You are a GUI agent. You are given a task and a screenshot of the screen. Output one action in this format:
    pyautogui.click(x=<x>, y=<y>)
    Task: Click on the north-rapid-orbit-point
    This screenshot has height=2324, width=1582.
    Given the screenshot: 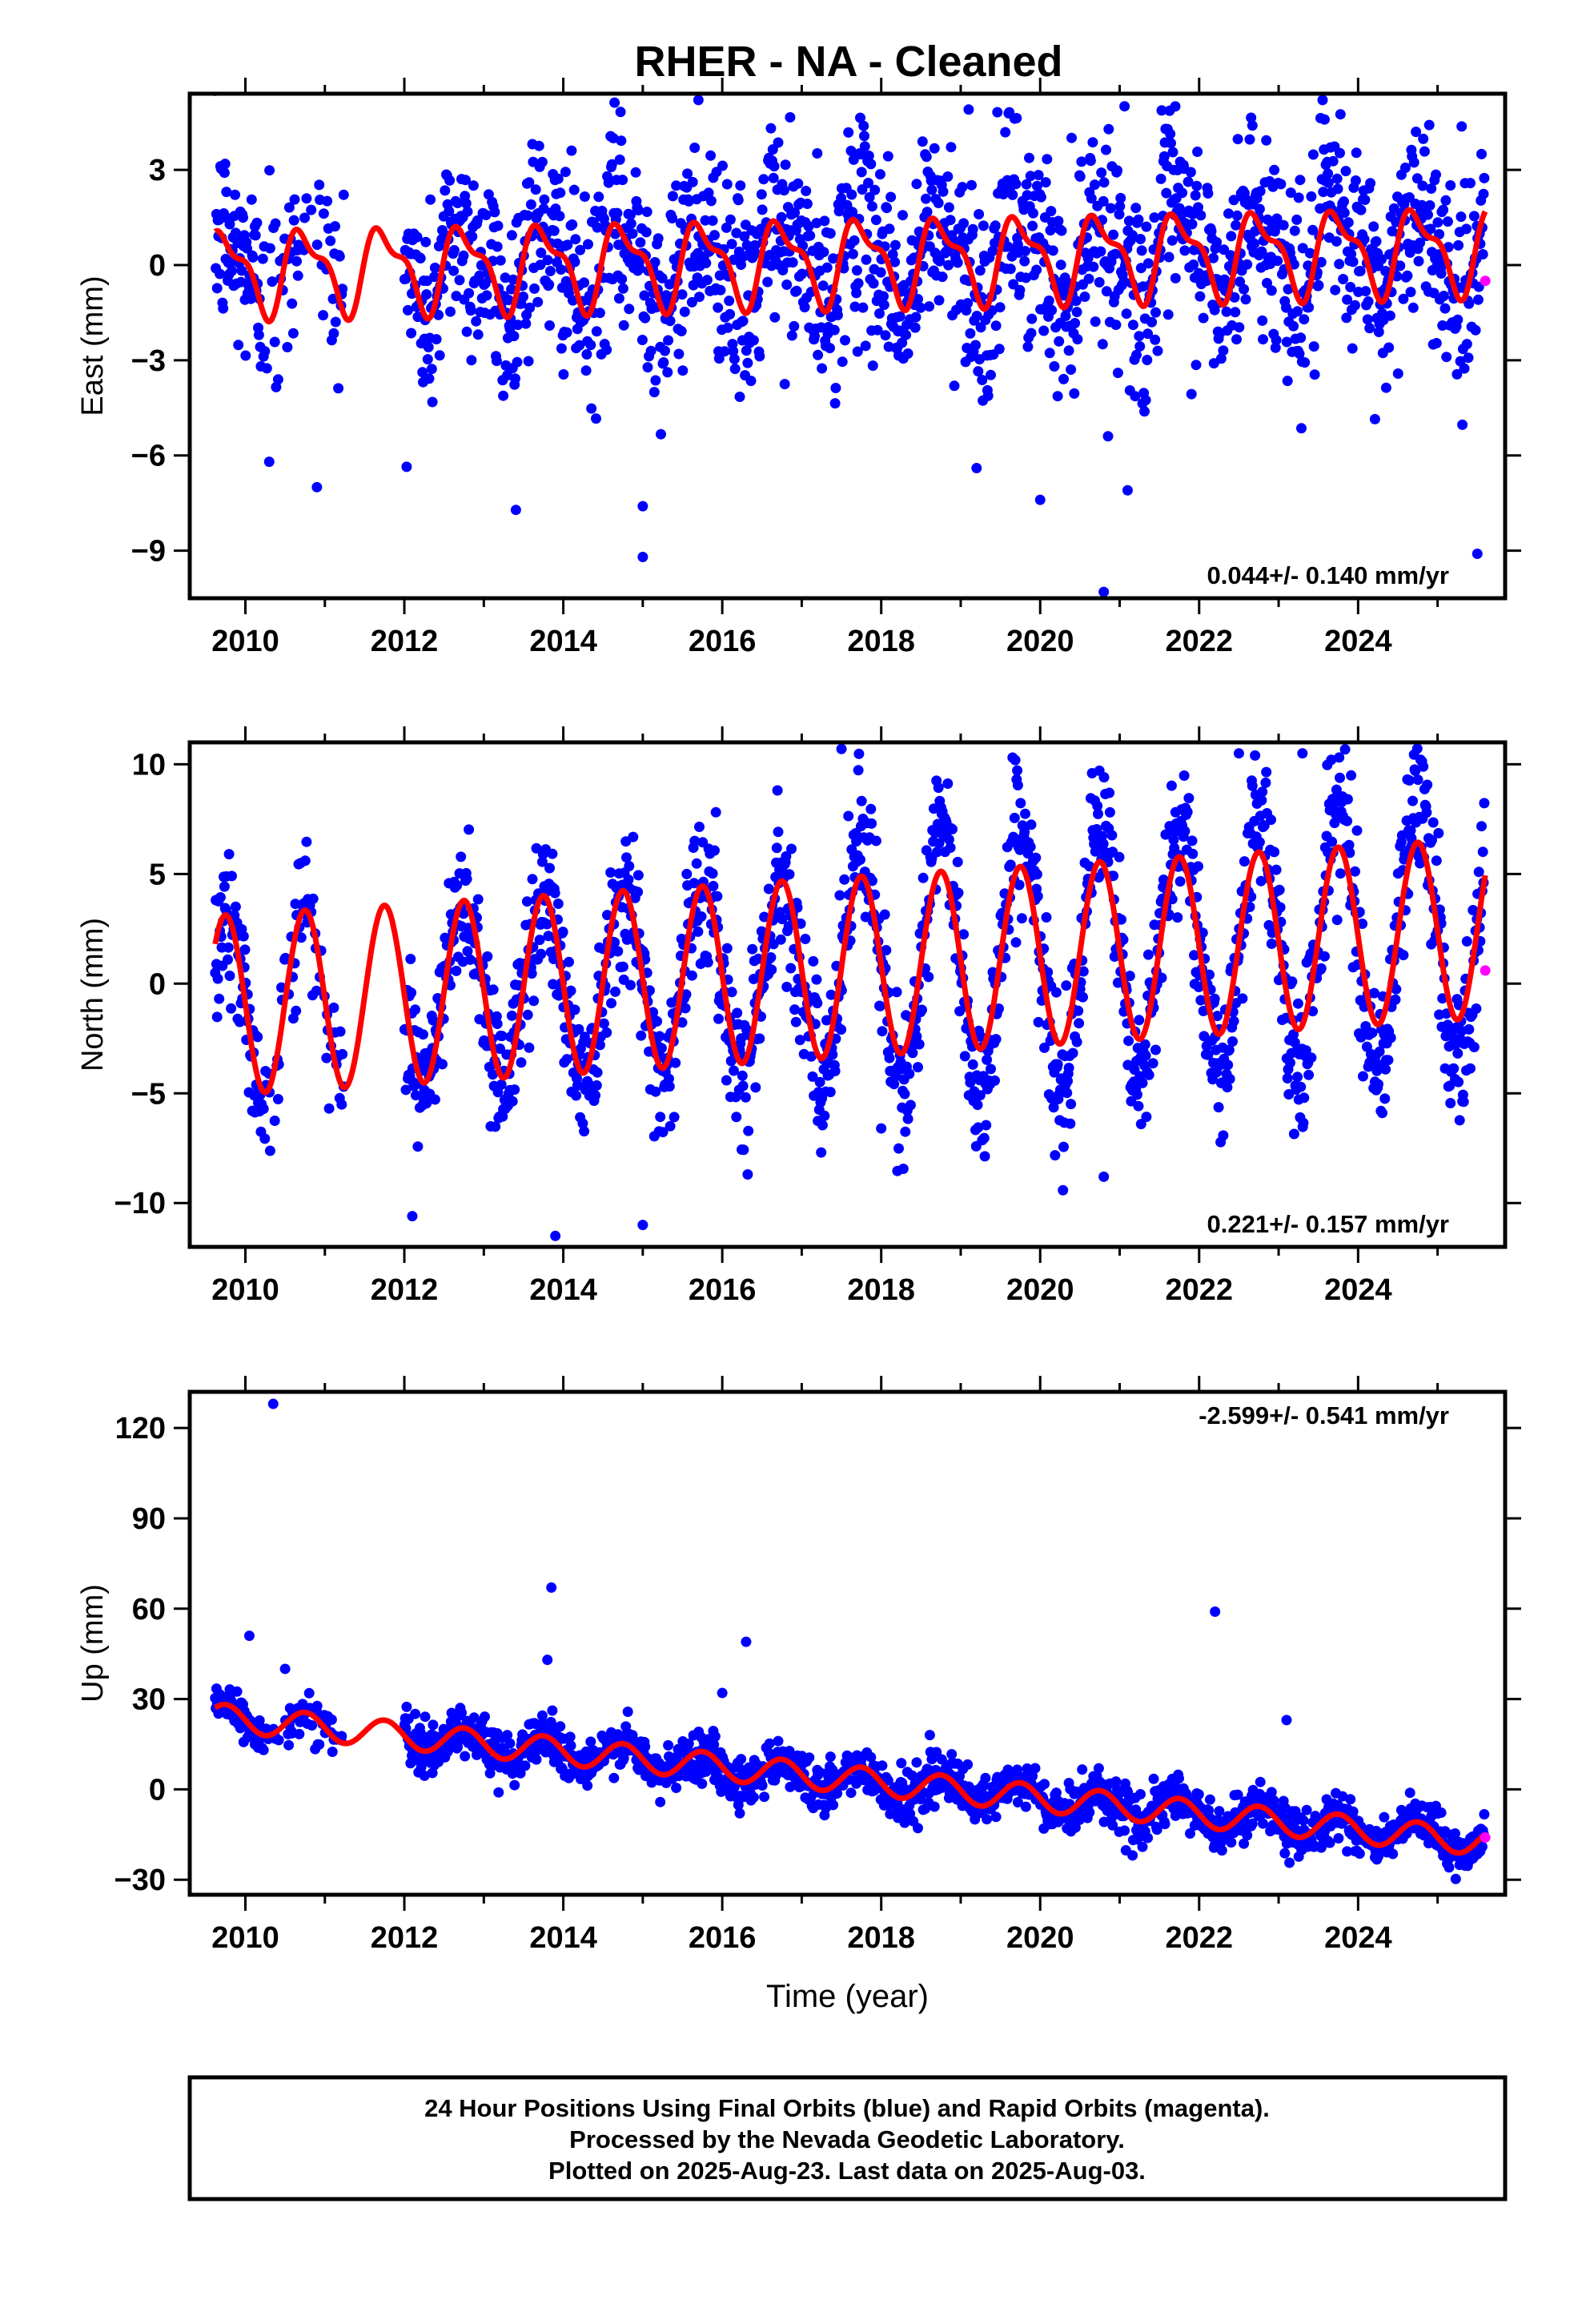 What is the action you would take?
    pyautogui.click(x=1486, y=971)
    